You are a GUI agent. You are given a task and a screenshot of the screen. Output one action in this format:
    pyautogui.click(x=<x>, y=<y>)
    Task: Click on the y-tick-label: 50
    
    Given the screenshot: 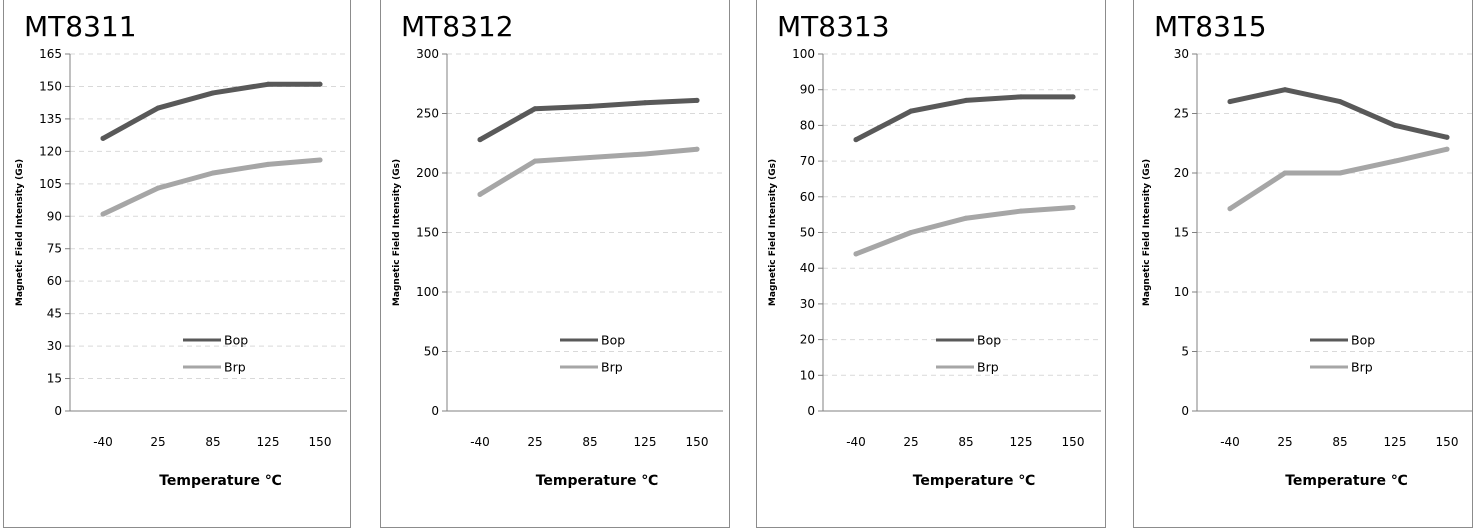 What is the action you would take?
    pyautogui.click(x=431, y=352)
    